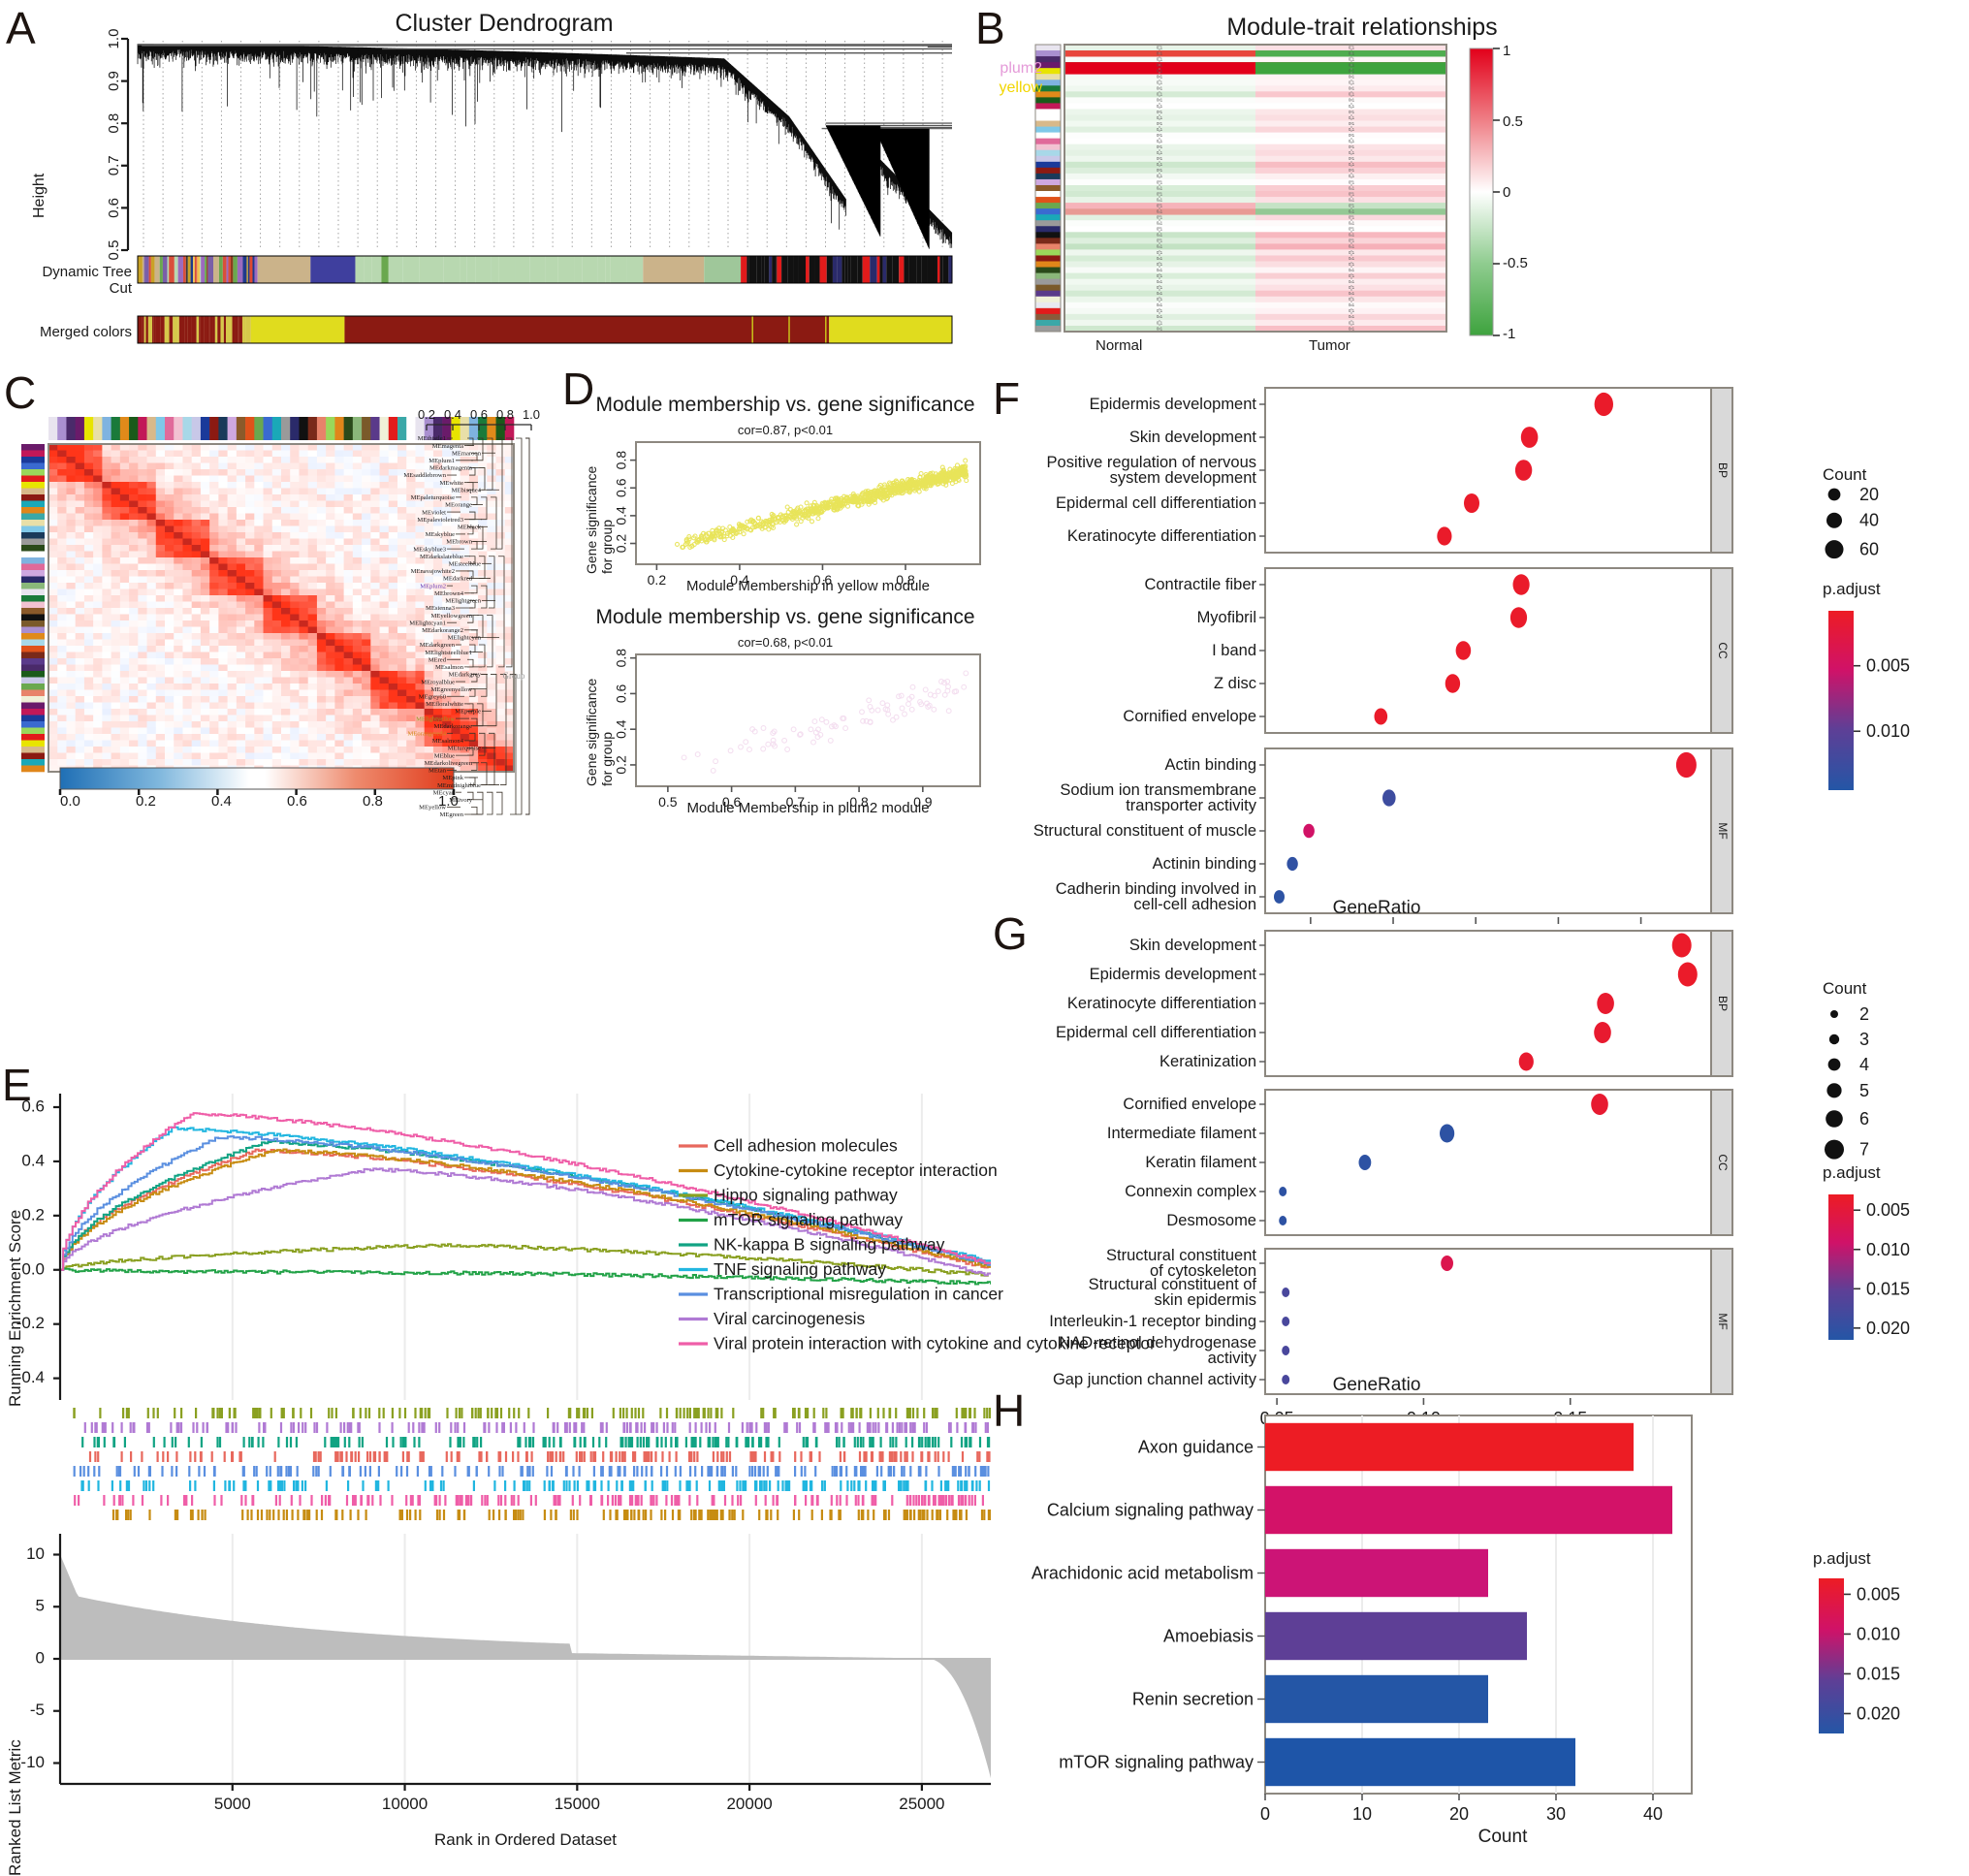 This screenshot has height=1876, width=1969. Describe the element at coordinates (452, 689) in the screenshot. I see `svg-text: MEgreenyellow` at that location.